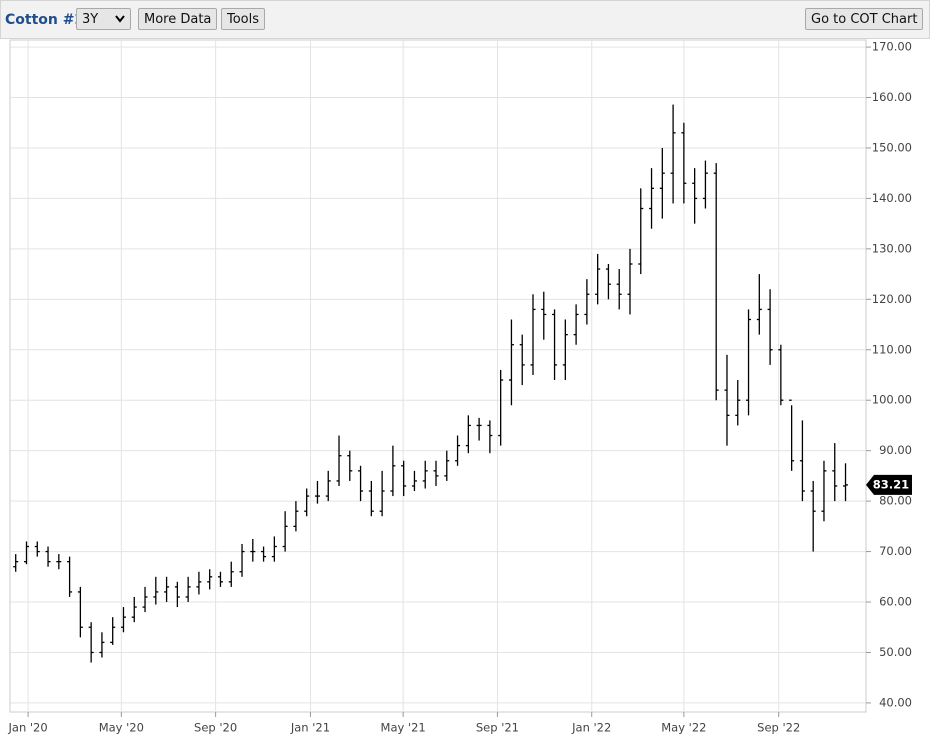 The height and width of the screenshot is (751, 930). What do you see at coordinates (683, 728) in the screenshot?
I see `x-tick-label: May '22` at bounding box center [683, 728].